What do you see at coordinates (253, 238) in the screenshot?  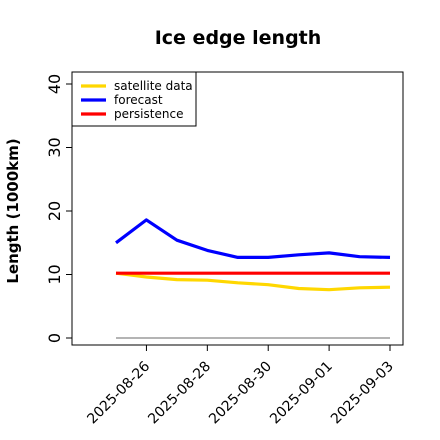 I see `series-line-forecast` at bounding box center [253, 238].